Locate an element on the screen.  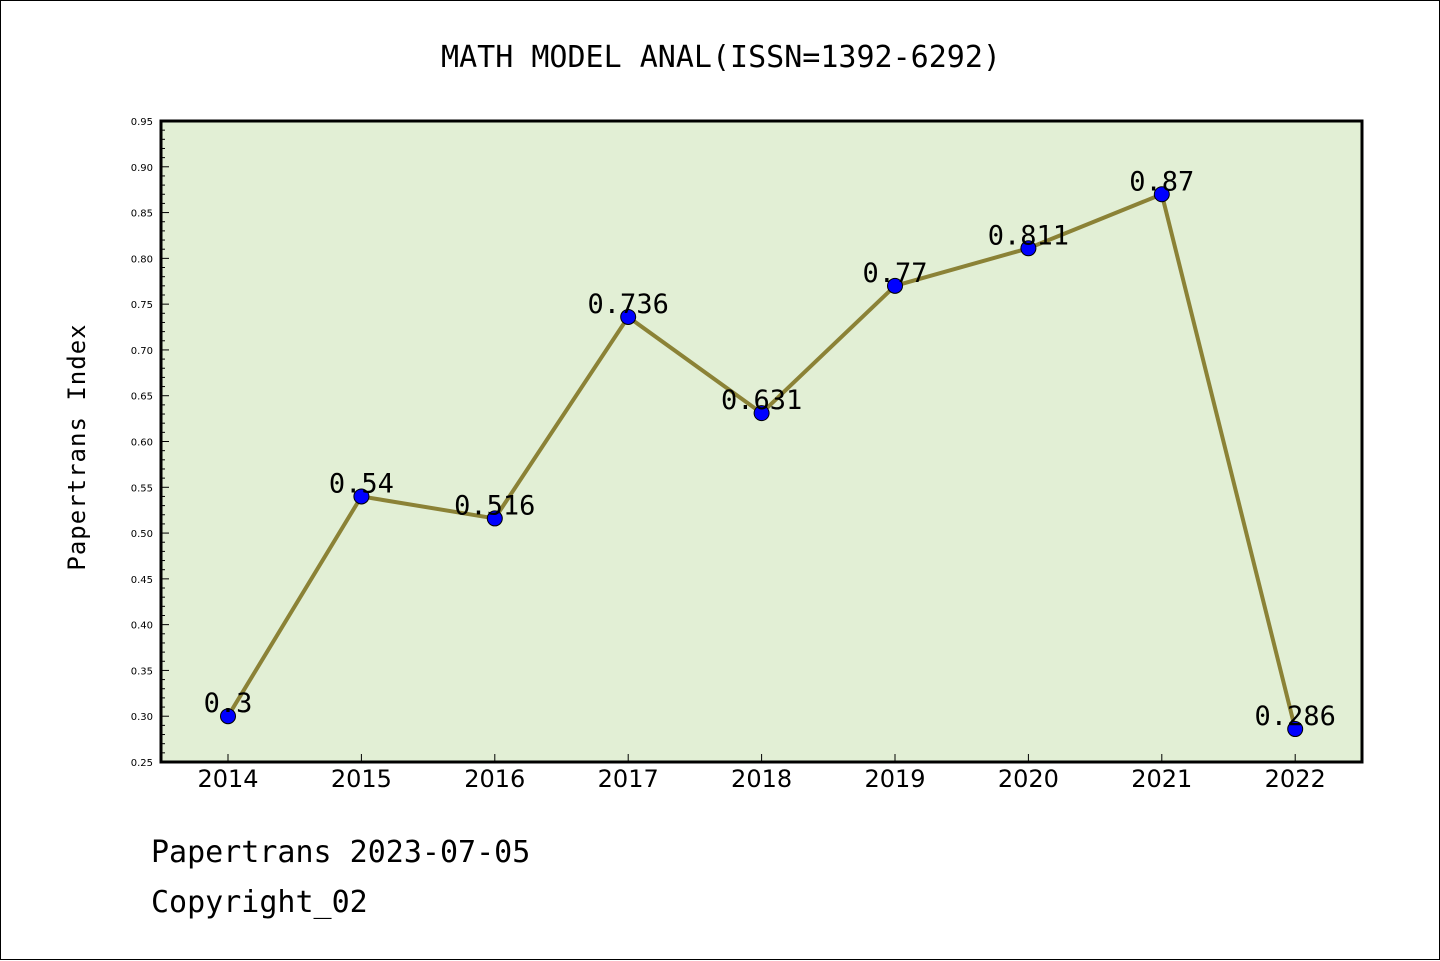
data-label: 0.811 is located at coordinates (1028, 235).